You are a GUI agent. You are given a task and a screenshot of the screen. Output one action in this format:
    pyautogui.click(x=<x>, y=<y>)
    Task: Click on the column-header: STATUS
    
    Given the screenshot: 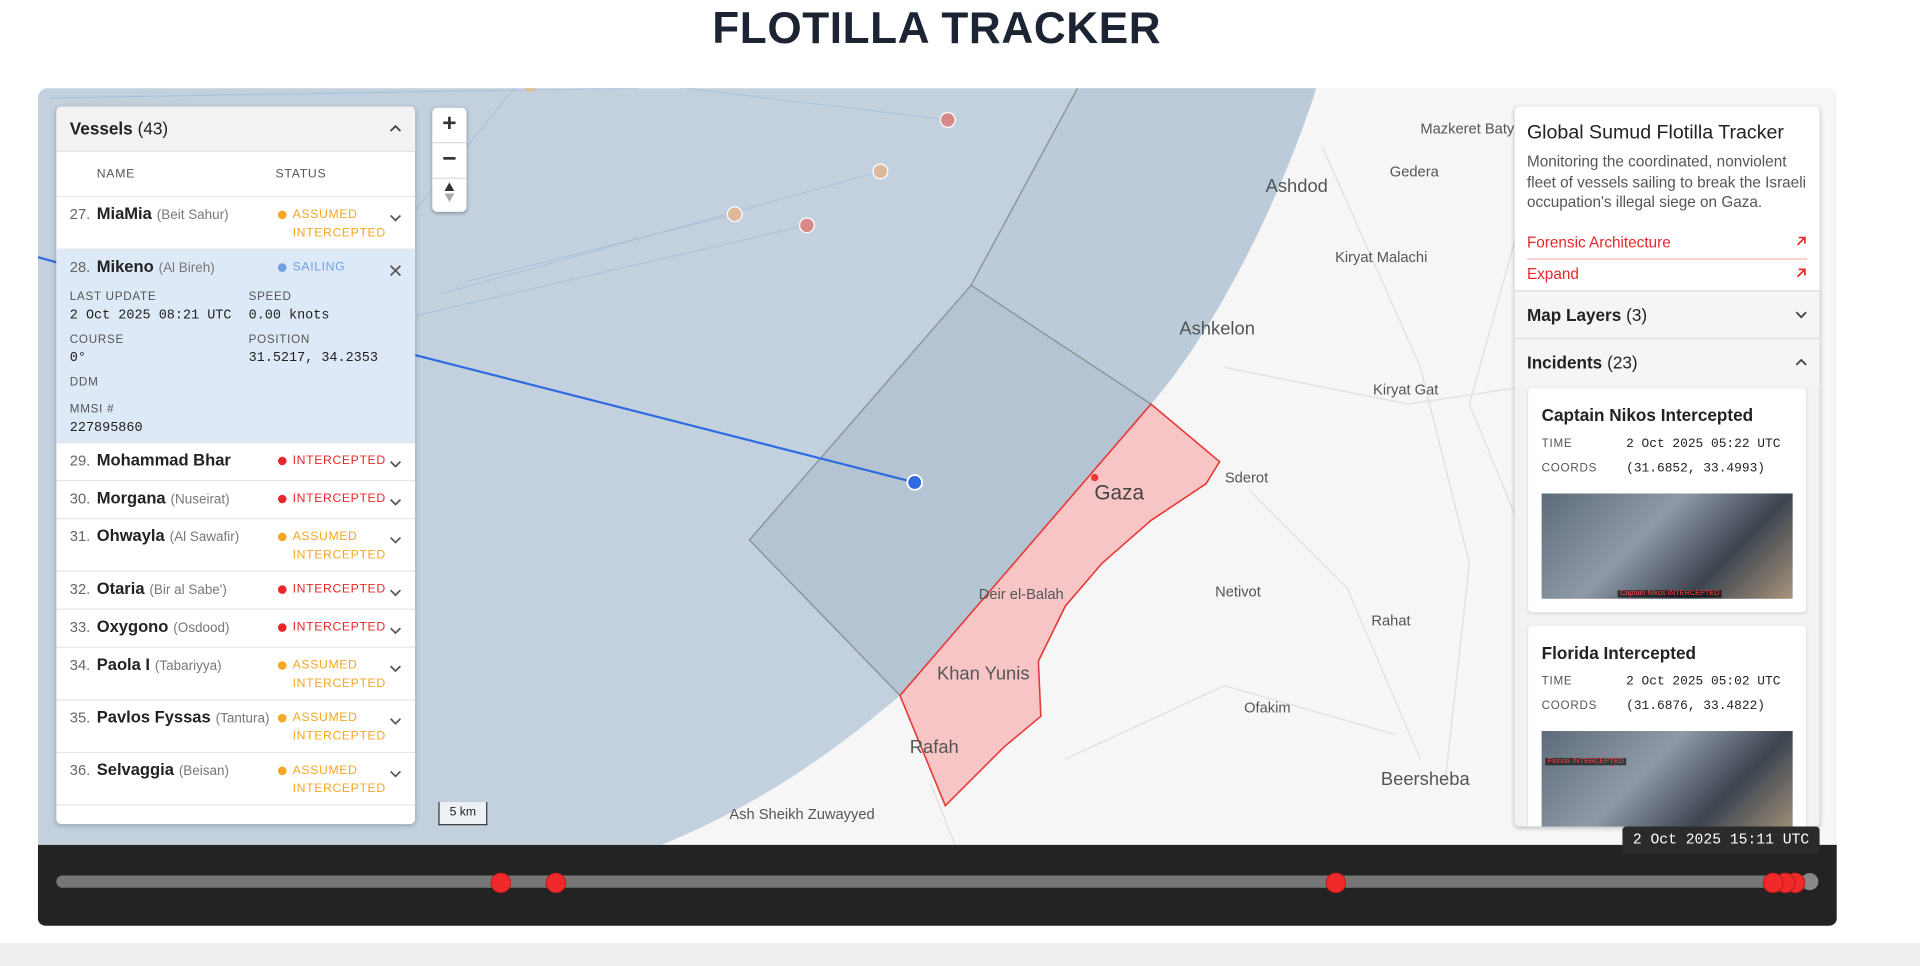 What is the action you would take?
    pyautogui.click(x=301, y=174)
    